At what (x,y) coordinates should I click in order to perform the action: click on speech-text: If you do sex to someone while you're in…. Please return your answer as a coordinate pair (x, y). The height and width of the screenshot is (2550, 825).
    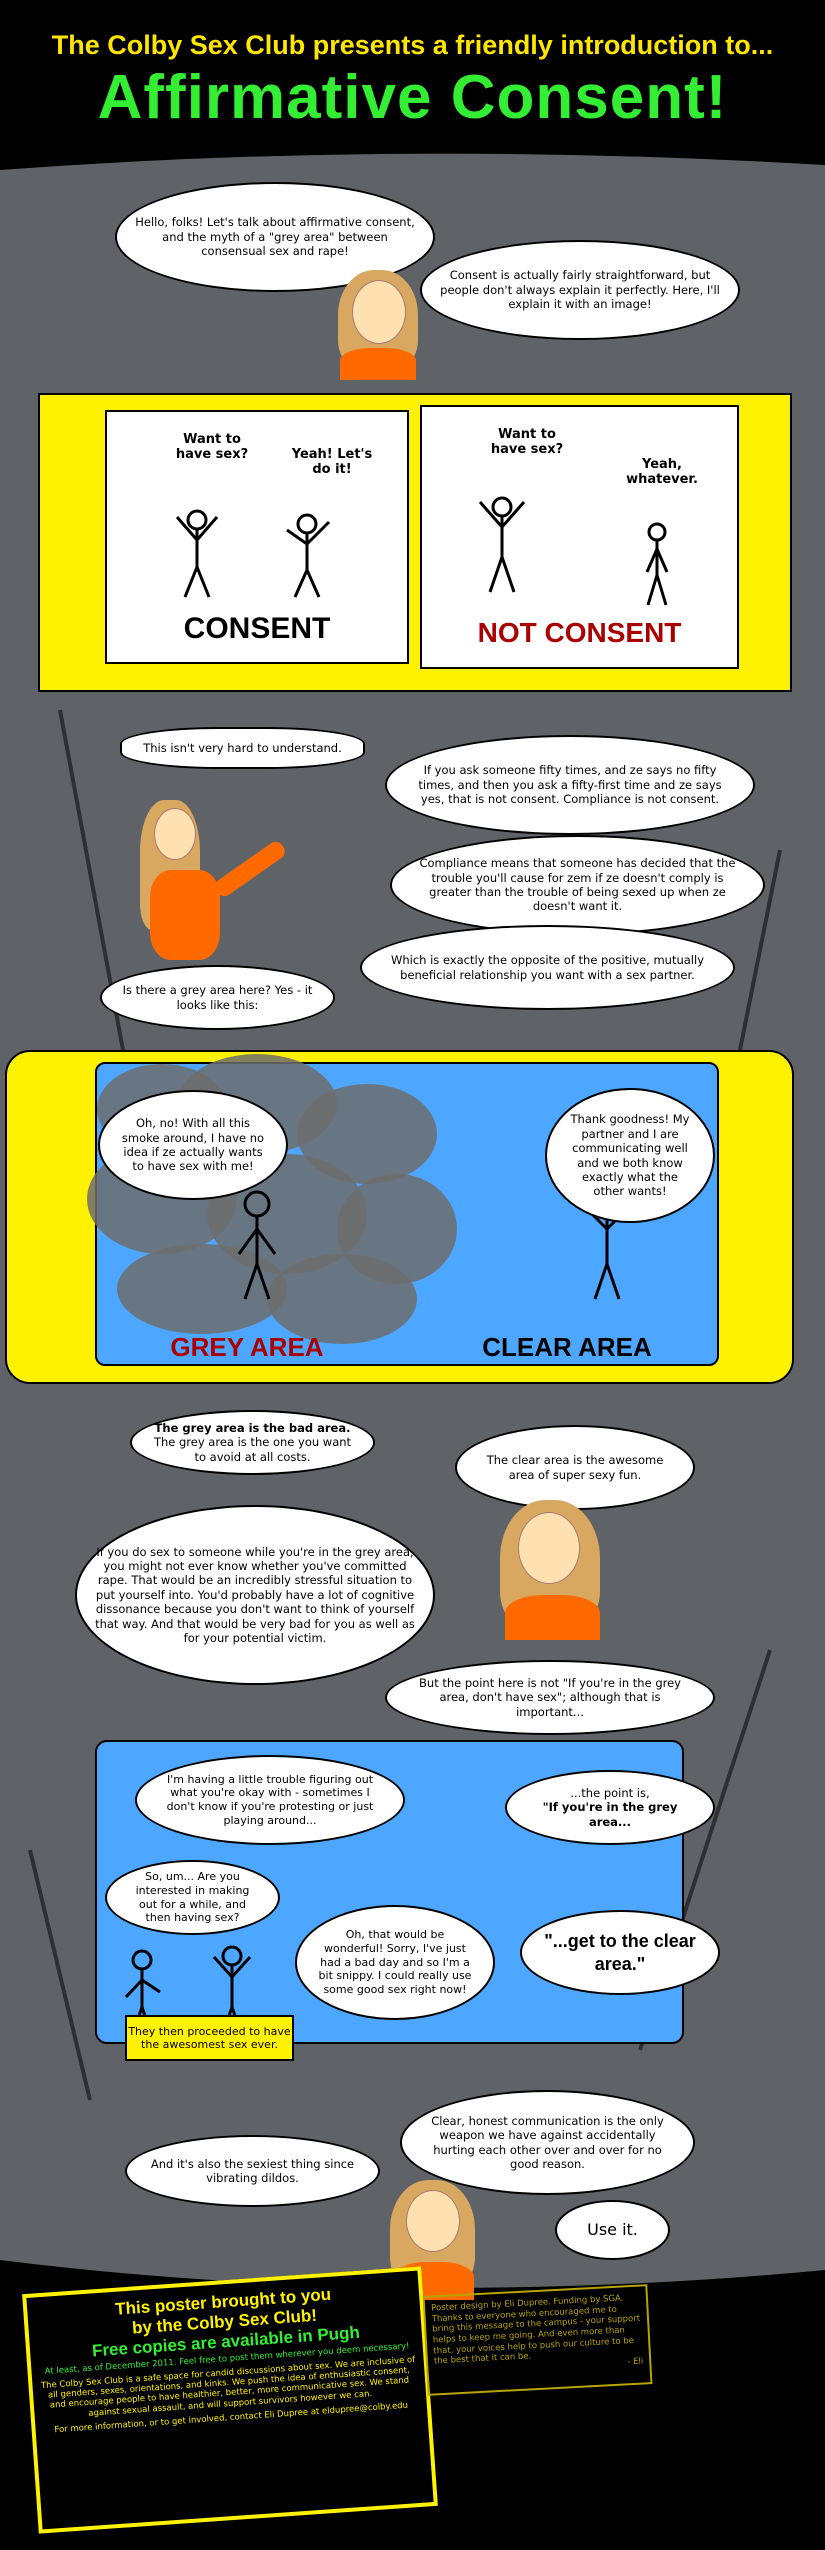
    Looking at the image, I should click on (255, 1594).